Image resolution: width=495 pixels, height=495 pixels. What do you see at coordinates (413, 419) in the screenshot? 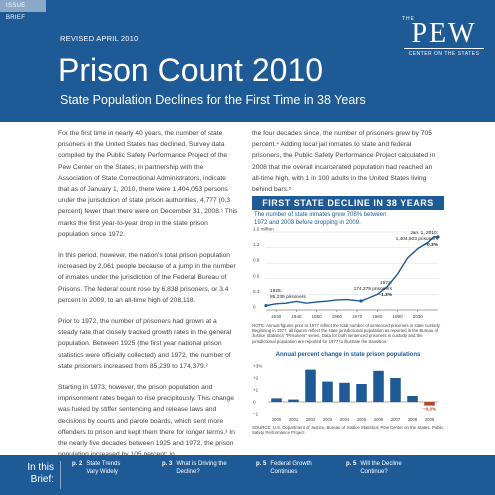
I see `x-tick-label: 2008` at bounding box center [413, 419].